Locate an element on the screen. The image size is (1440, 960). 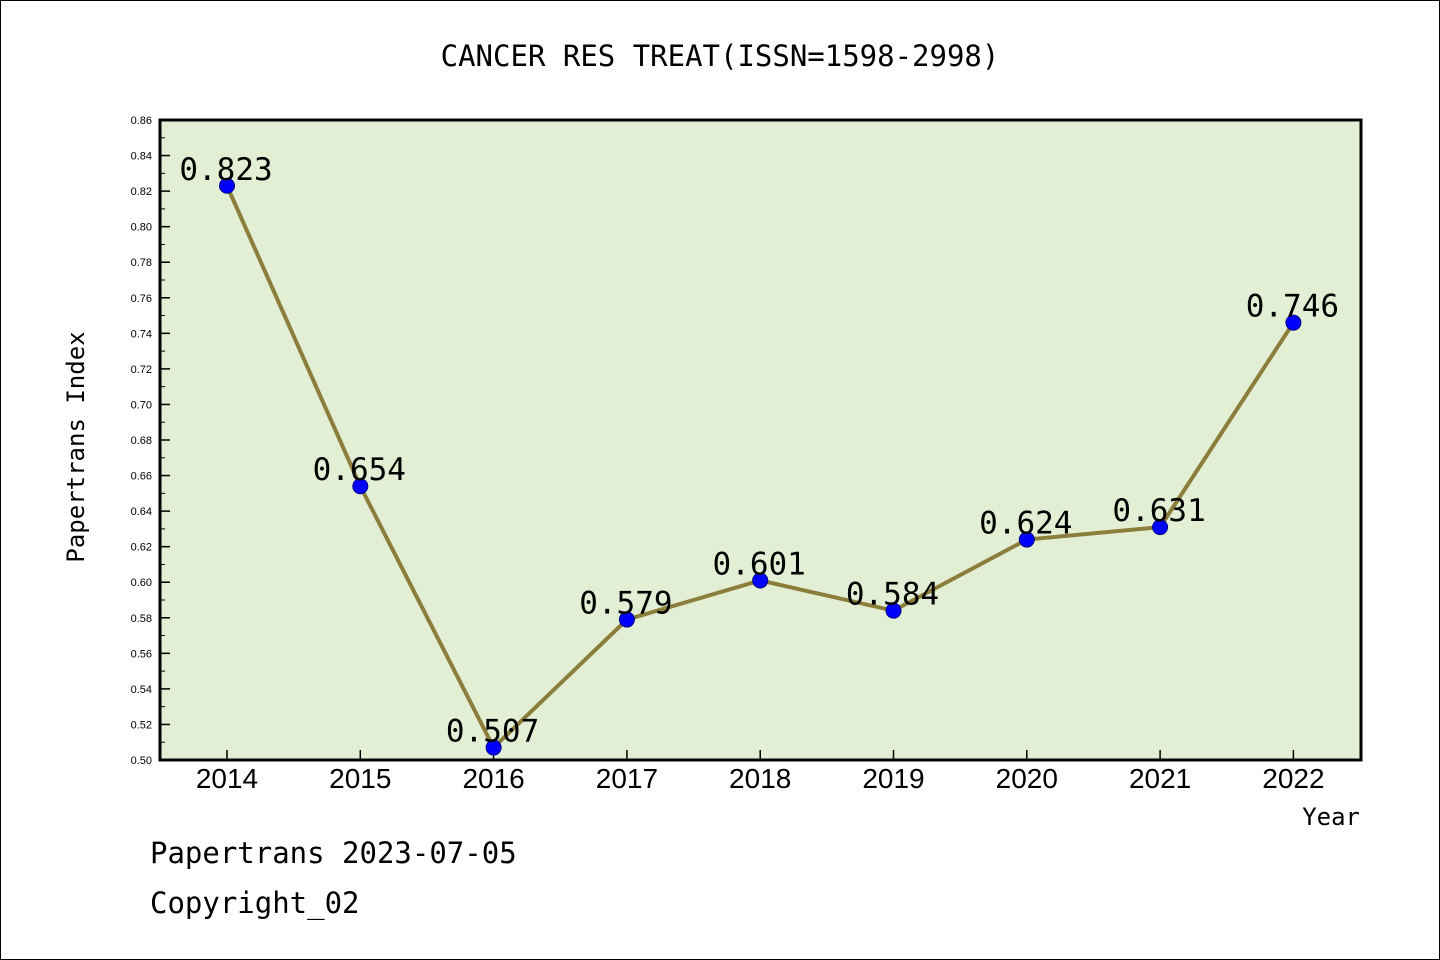
data-label: 0.823 is located at coordinates (225, 170).